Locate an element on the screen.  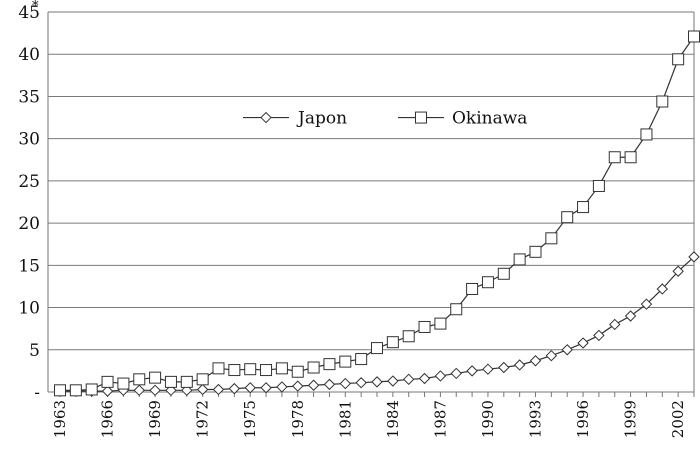
point-japon-1972 is located at coordinates (202, 389).